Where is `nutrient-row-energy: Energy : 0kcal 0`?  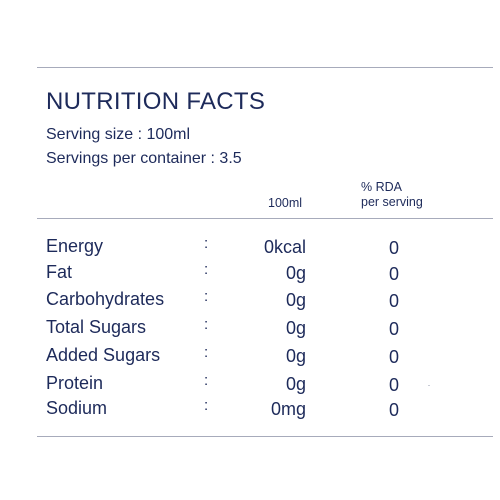 nutrient-row-energy: Energy : 0kcal 0 is located at coordinates (250, 248).